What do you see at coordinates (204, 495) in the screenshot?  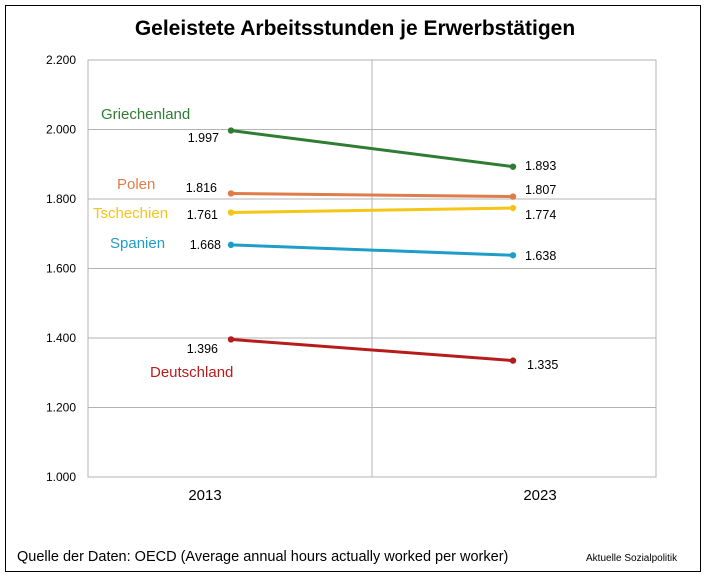 I see `x-tick-label: 2013` at bounding box center [204, 495].